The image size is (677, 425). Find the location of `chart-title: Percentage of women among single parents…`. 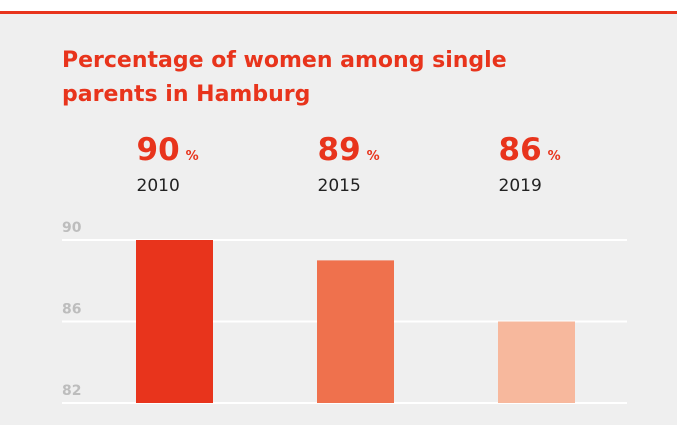

chart-title: Percentage of women among single parents… is located at coordinates (284, 77).